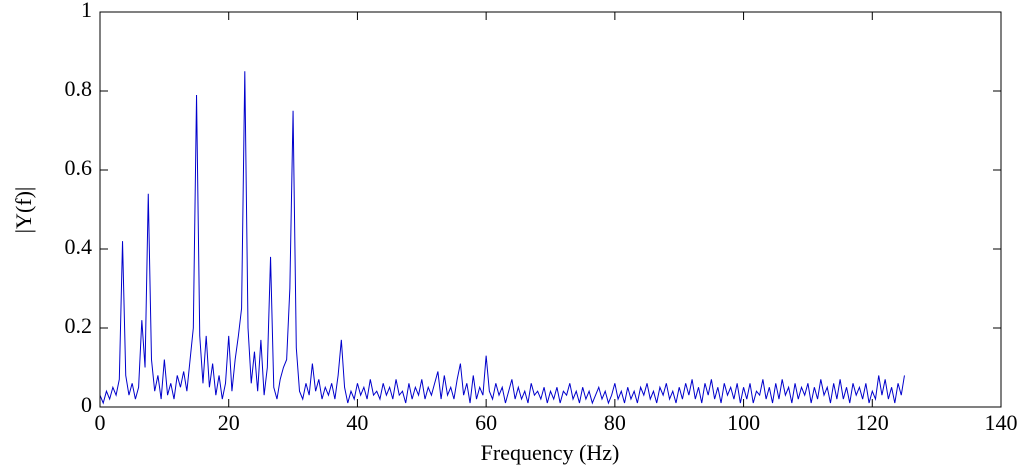 This screenshot has height=473, width=1024. I want to click on y-tick-label: 1, so click(86, 11).